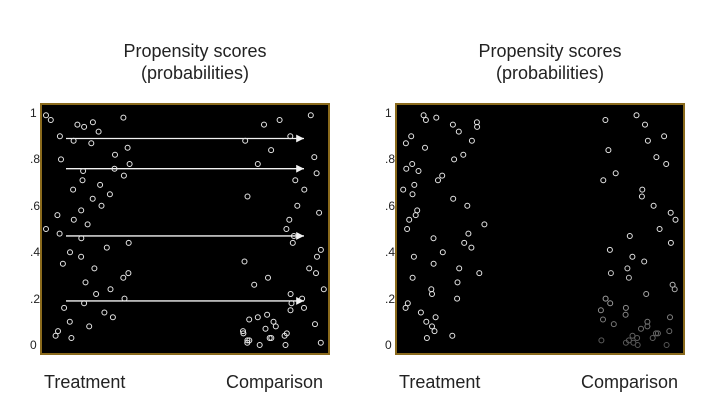  What do you see at coordinates (388, 345) in the screenshot?
I see `y-tick-label: 0` at bounding box center [388, 345].